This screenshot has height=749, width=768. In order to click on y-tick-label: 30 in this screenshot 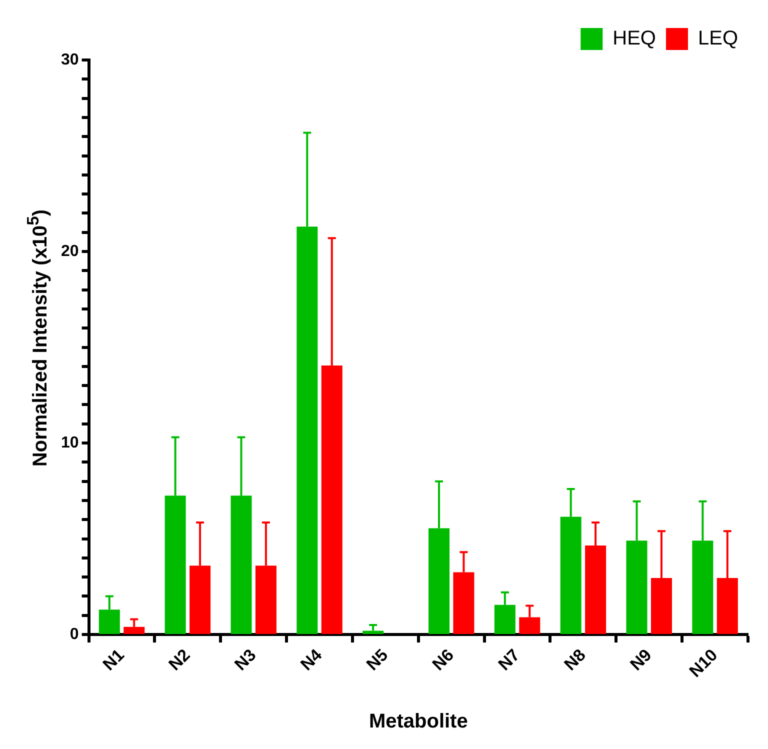, I will do `click(70, 59)`.